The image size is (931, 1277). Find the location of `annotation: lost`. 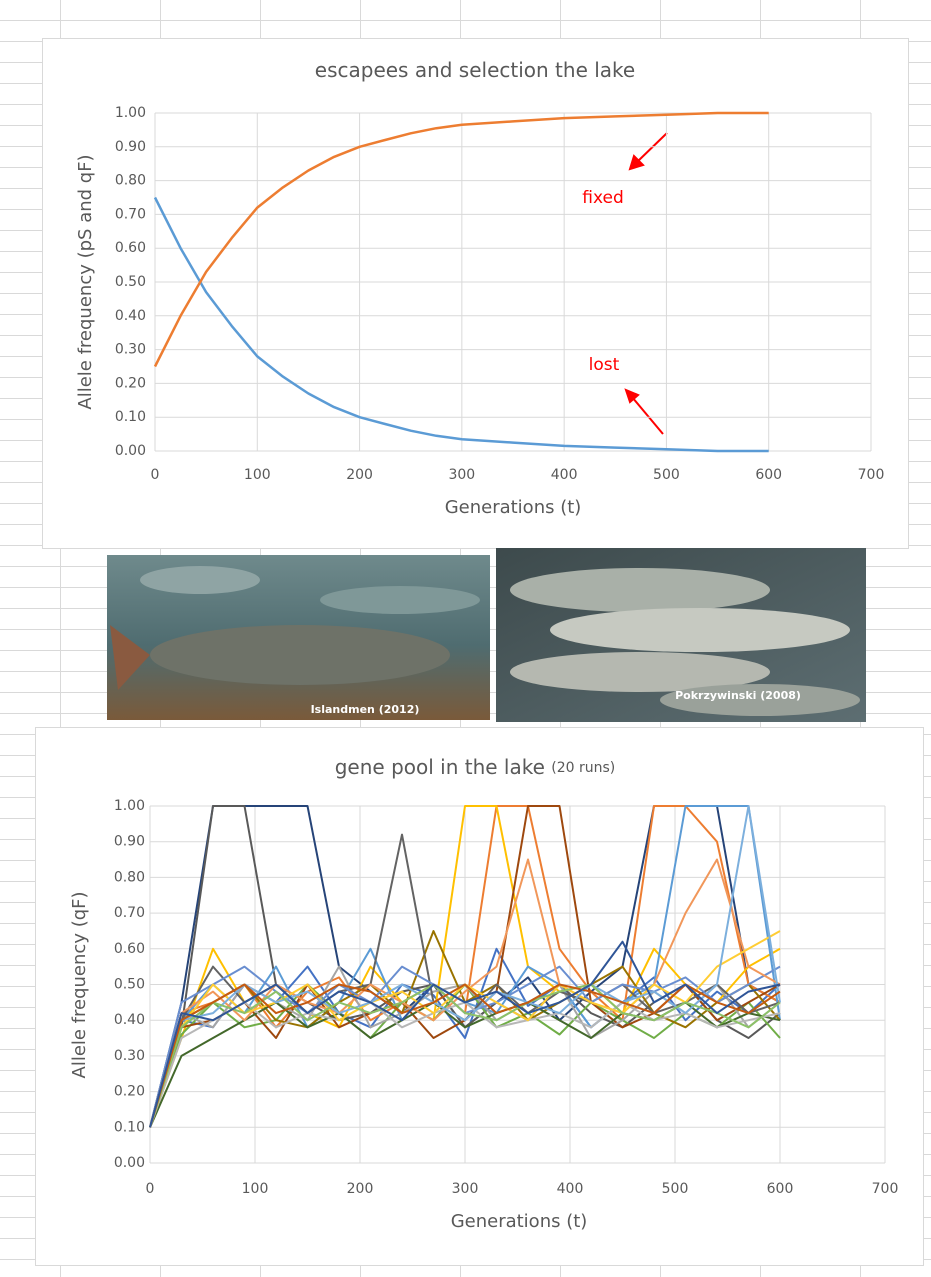

annotation: lost is located at coordinates (604, 365).